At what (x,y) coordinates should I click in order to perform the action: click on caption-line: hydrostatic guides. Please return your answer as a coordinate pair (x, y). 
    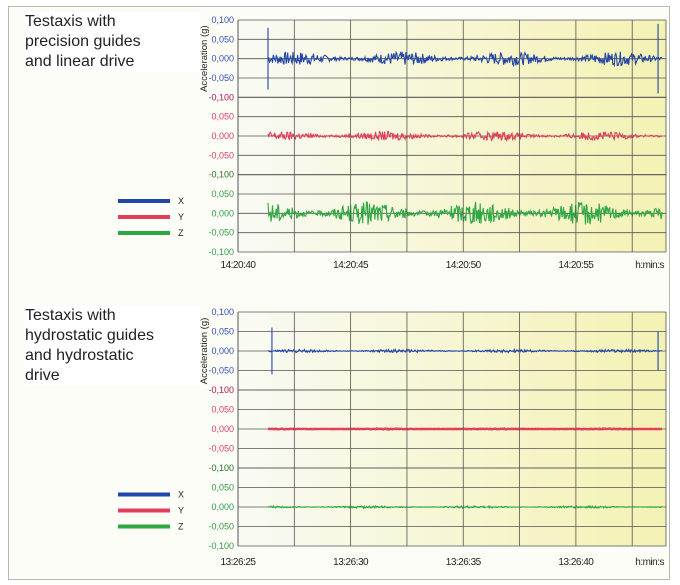
    Looking at the image, I should click on (89, 335).